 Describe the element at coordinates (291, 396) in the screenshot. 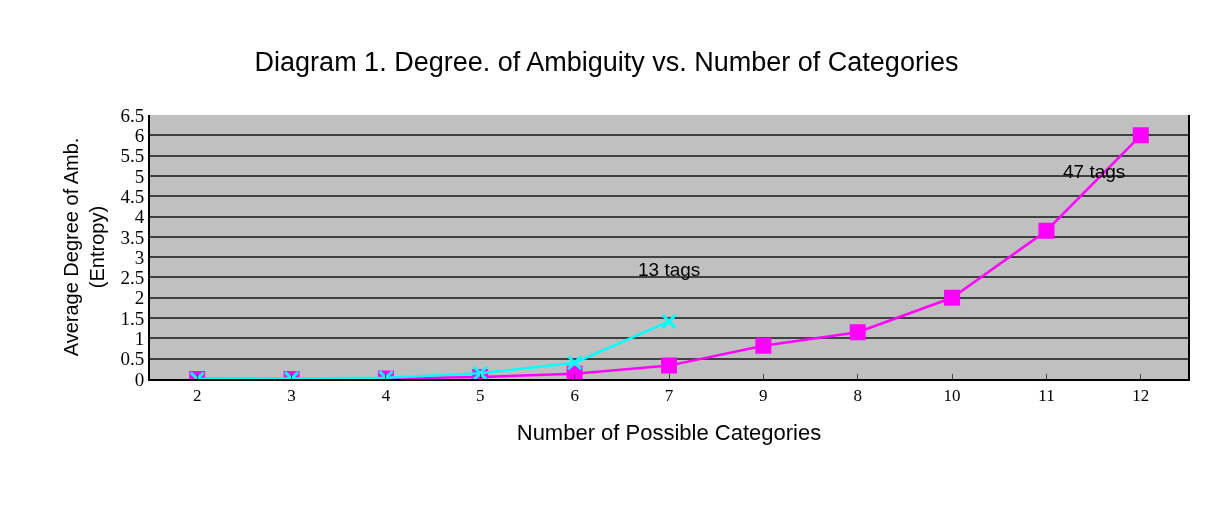

I see `x-tick-label: 3` at that location.